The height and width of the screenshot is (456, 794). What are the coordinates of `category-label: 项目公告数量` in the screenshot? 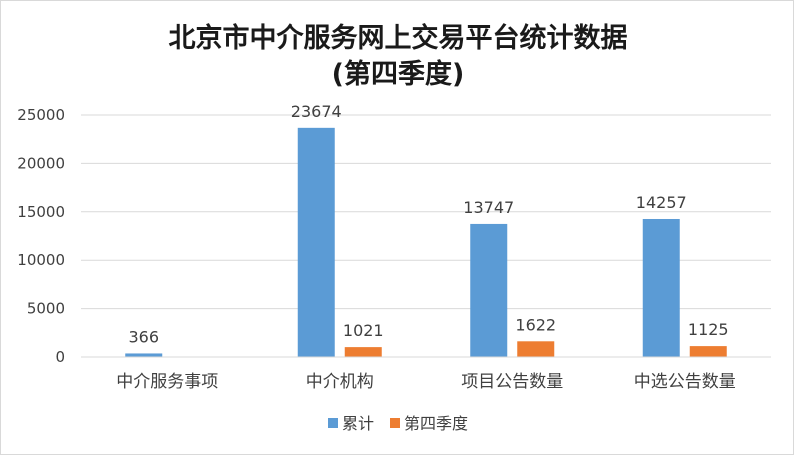 It's located at (512, 382).